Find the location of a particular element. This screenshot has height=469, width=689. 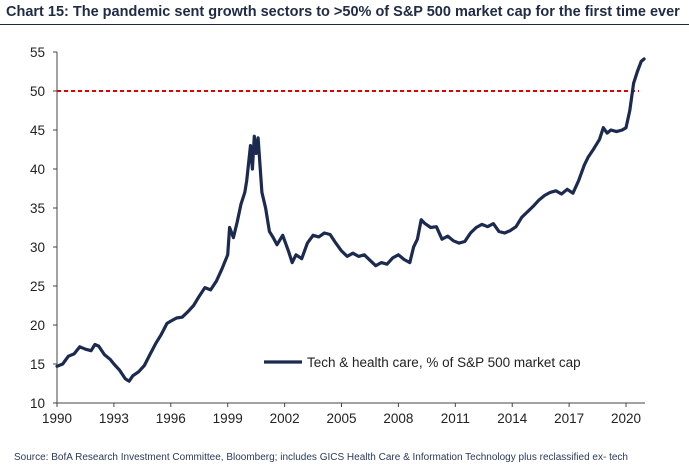

y-tick: 10 is located at coordinates (43, 403).